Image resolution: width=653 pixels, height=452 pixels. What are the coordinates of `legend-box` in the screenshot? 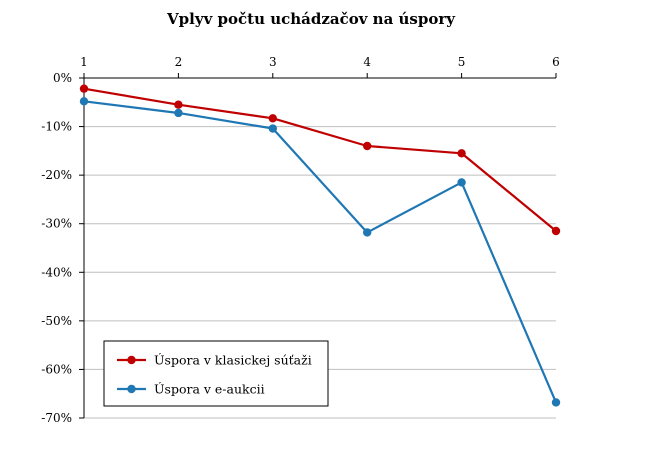 It's located at (216, 373).